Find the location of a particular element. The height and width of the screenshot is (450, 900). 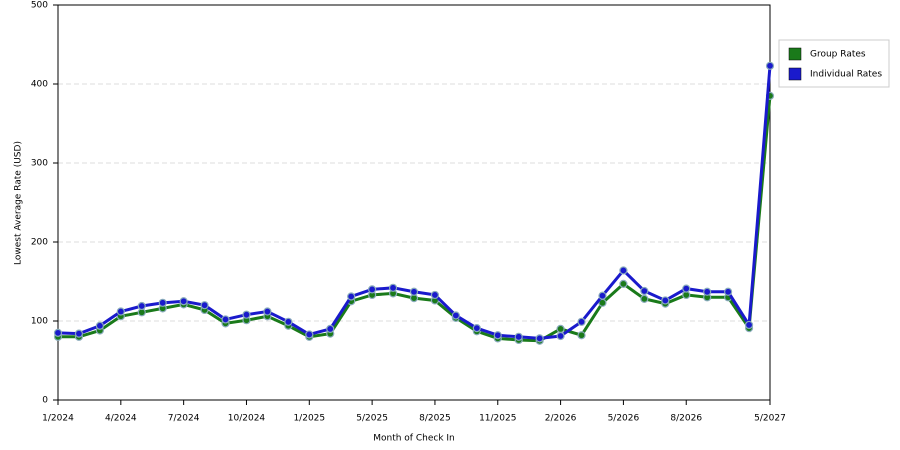

legend-label: Individual Rates is located at coordinates (846, 75).